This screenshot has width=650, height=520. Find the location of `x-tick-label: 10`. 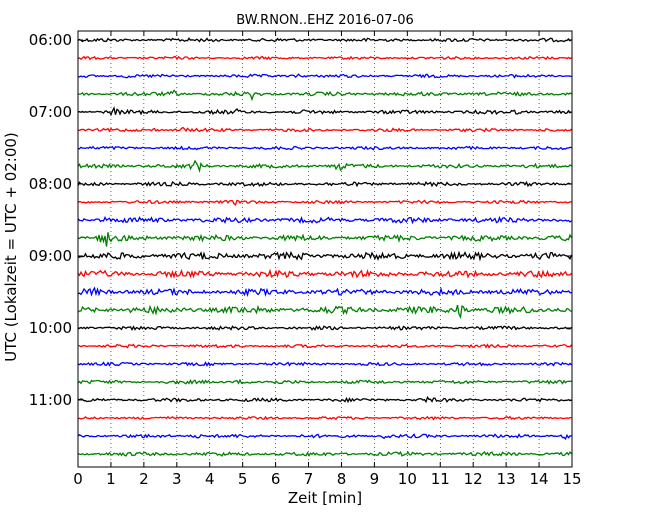

x-tick-label: 10 is located at coordinates (407, 479).